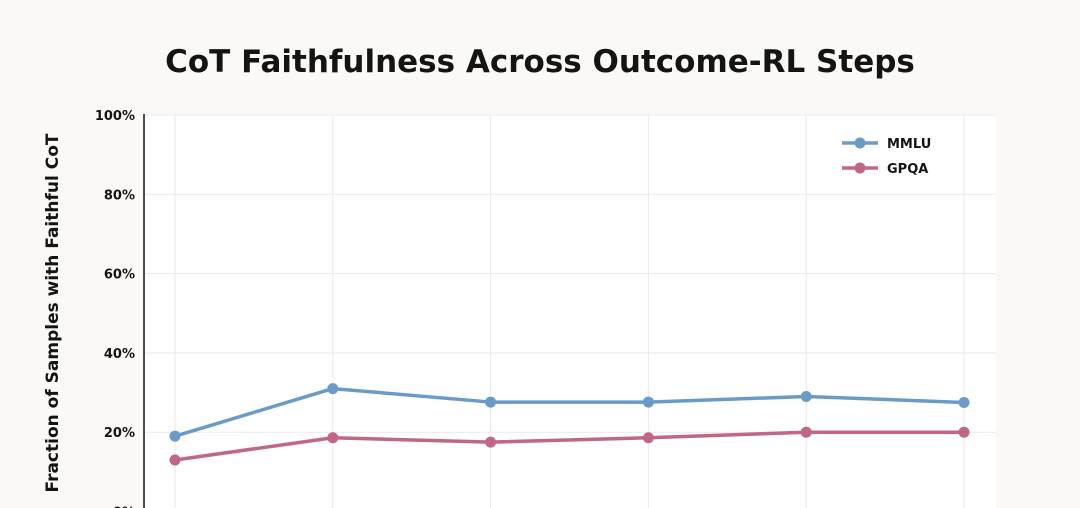 Image resolution: width=1080 pixels, height=508 pixels. What do you see at coordinates (540, 62) in the screenshot?
I see `chart-title: CoT Faithfulness Across Outcome-RL Steps` at bounding box center [540, 62].